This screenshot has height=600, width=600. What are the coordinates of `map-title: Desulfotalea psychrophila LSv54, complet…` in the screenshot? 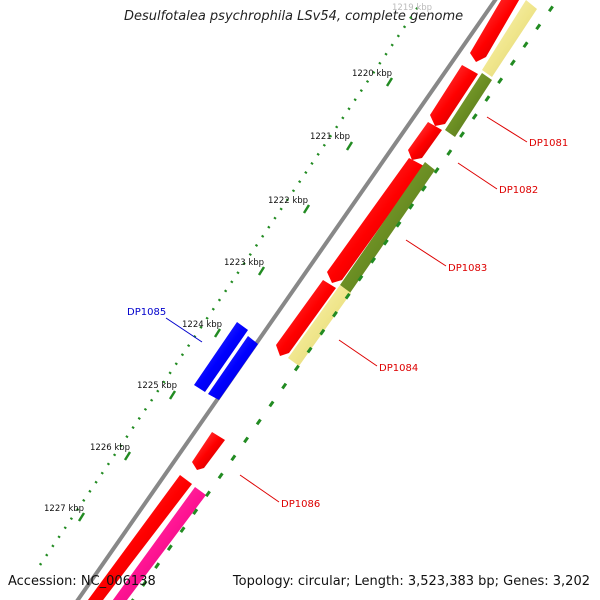 It's located at (294, 16).